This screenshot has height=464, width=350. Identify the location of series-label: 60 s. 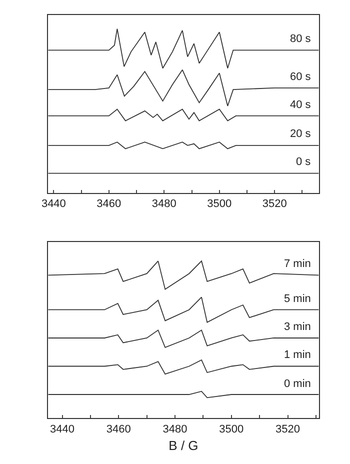
(301, 77).